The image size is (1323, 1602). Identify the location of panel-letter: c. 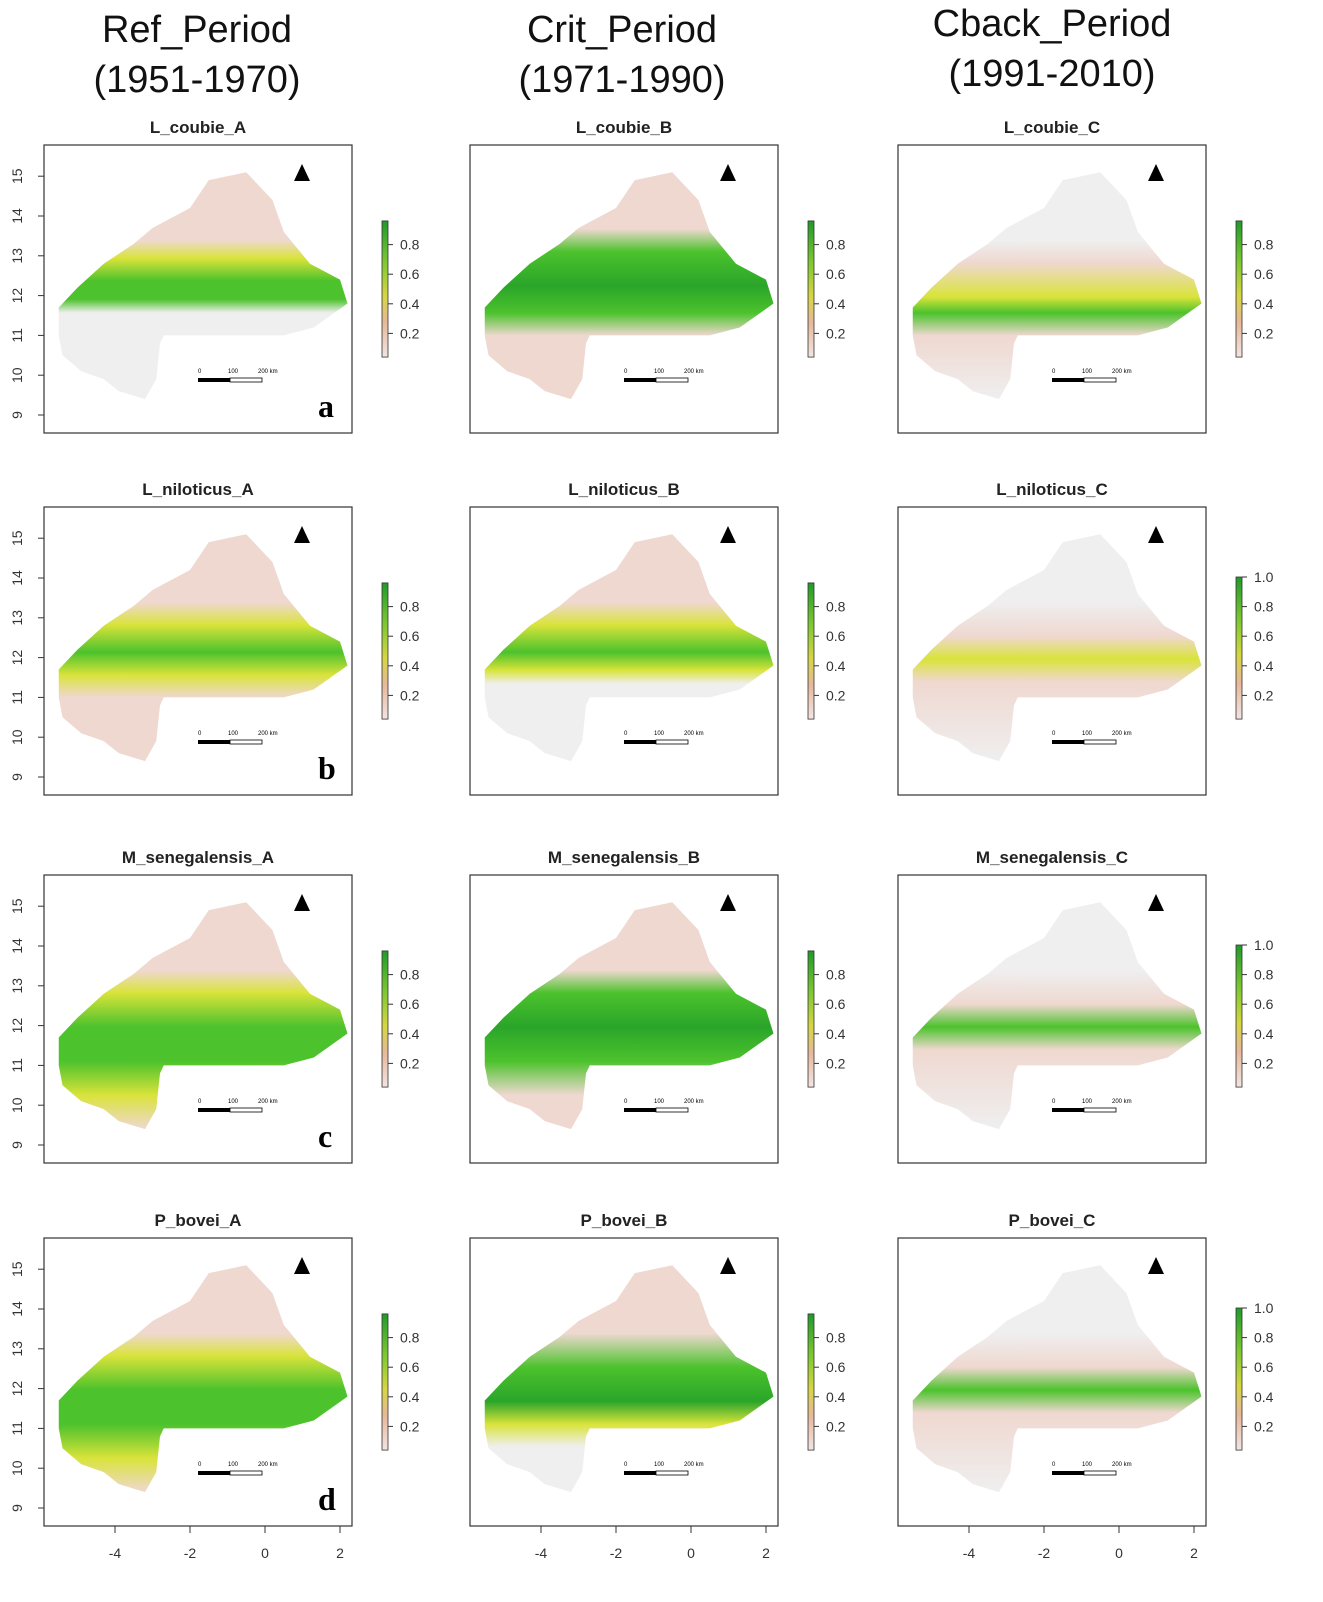
(325, 1136).